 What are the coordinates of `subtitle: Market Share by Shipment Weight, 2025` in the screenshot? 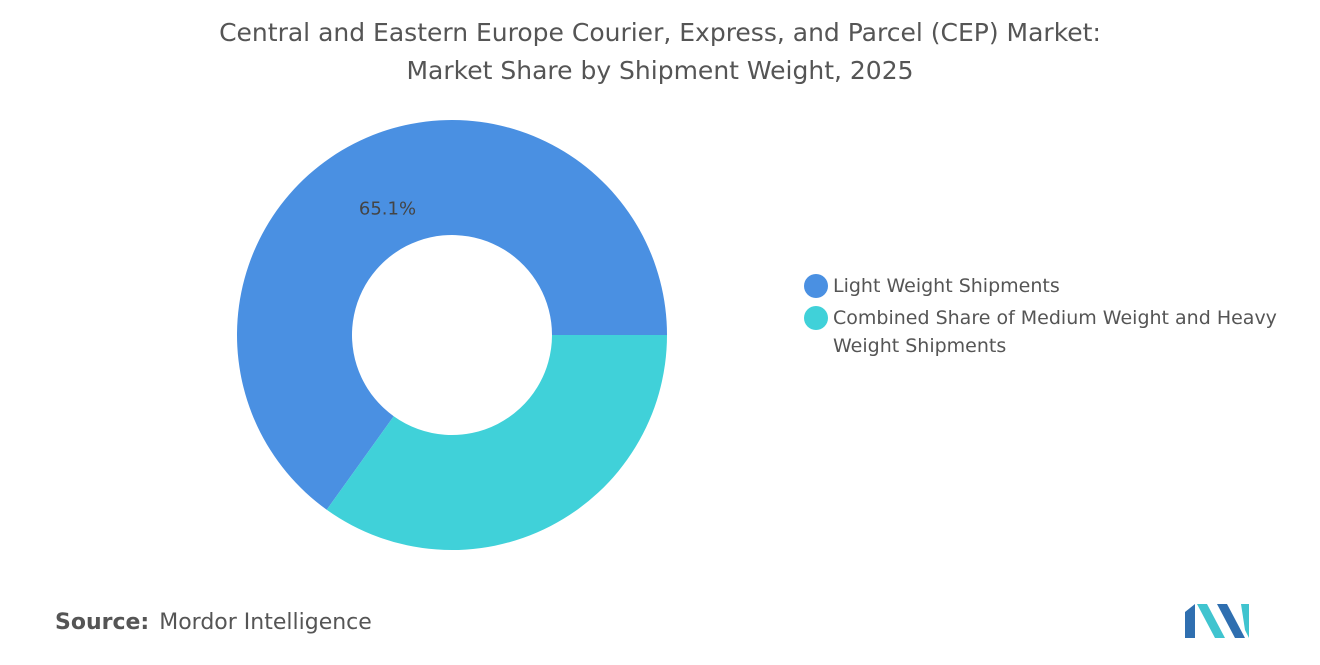 It's located at (660, 70).